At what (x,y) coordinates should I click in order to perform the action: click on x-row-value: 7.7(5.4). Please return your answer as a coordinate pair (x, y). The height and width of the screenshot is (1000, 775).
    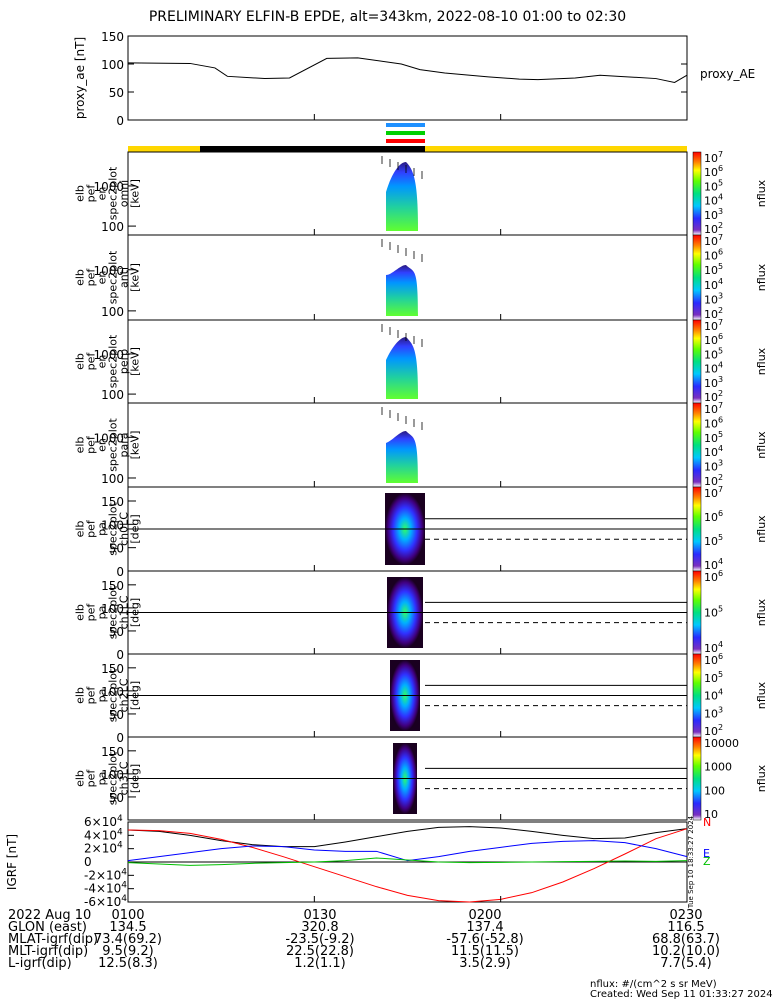
    Looking at the image, I should click on (686, 963).